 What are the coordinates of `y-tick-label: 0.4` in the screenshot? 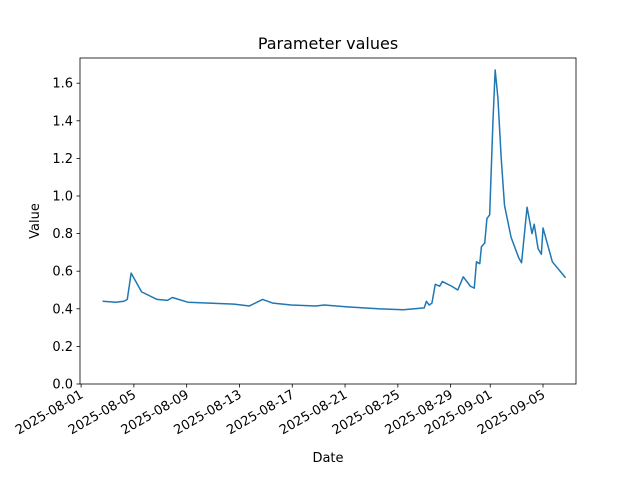 It's located at (62, 309).